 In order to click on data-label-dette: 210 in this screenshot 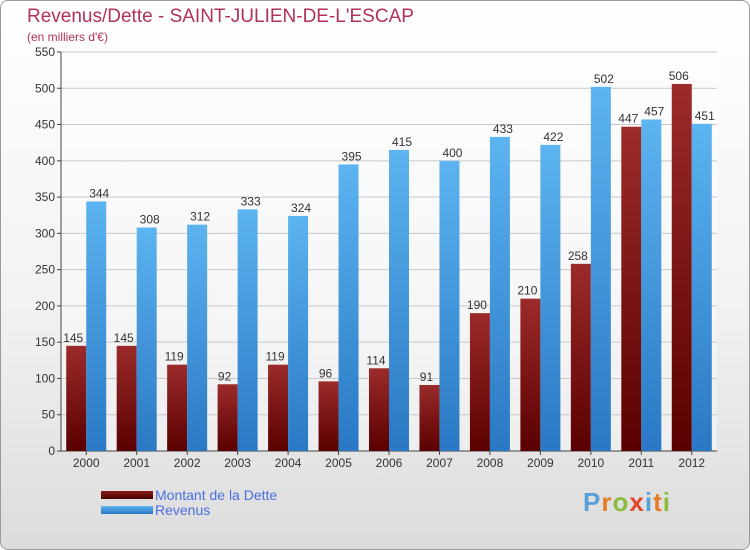, I will do `click(527, 291)`.